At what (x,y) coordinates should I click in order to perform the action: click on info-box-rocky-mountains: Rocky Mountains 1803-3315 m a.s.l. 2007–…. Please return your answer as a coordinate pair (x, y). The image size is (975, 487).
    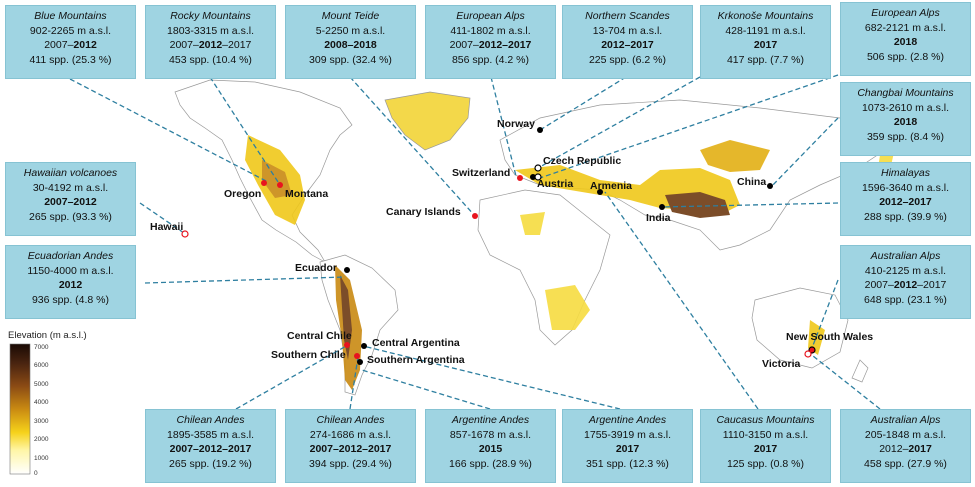
    Looking at the image, I should click on (210, 42).